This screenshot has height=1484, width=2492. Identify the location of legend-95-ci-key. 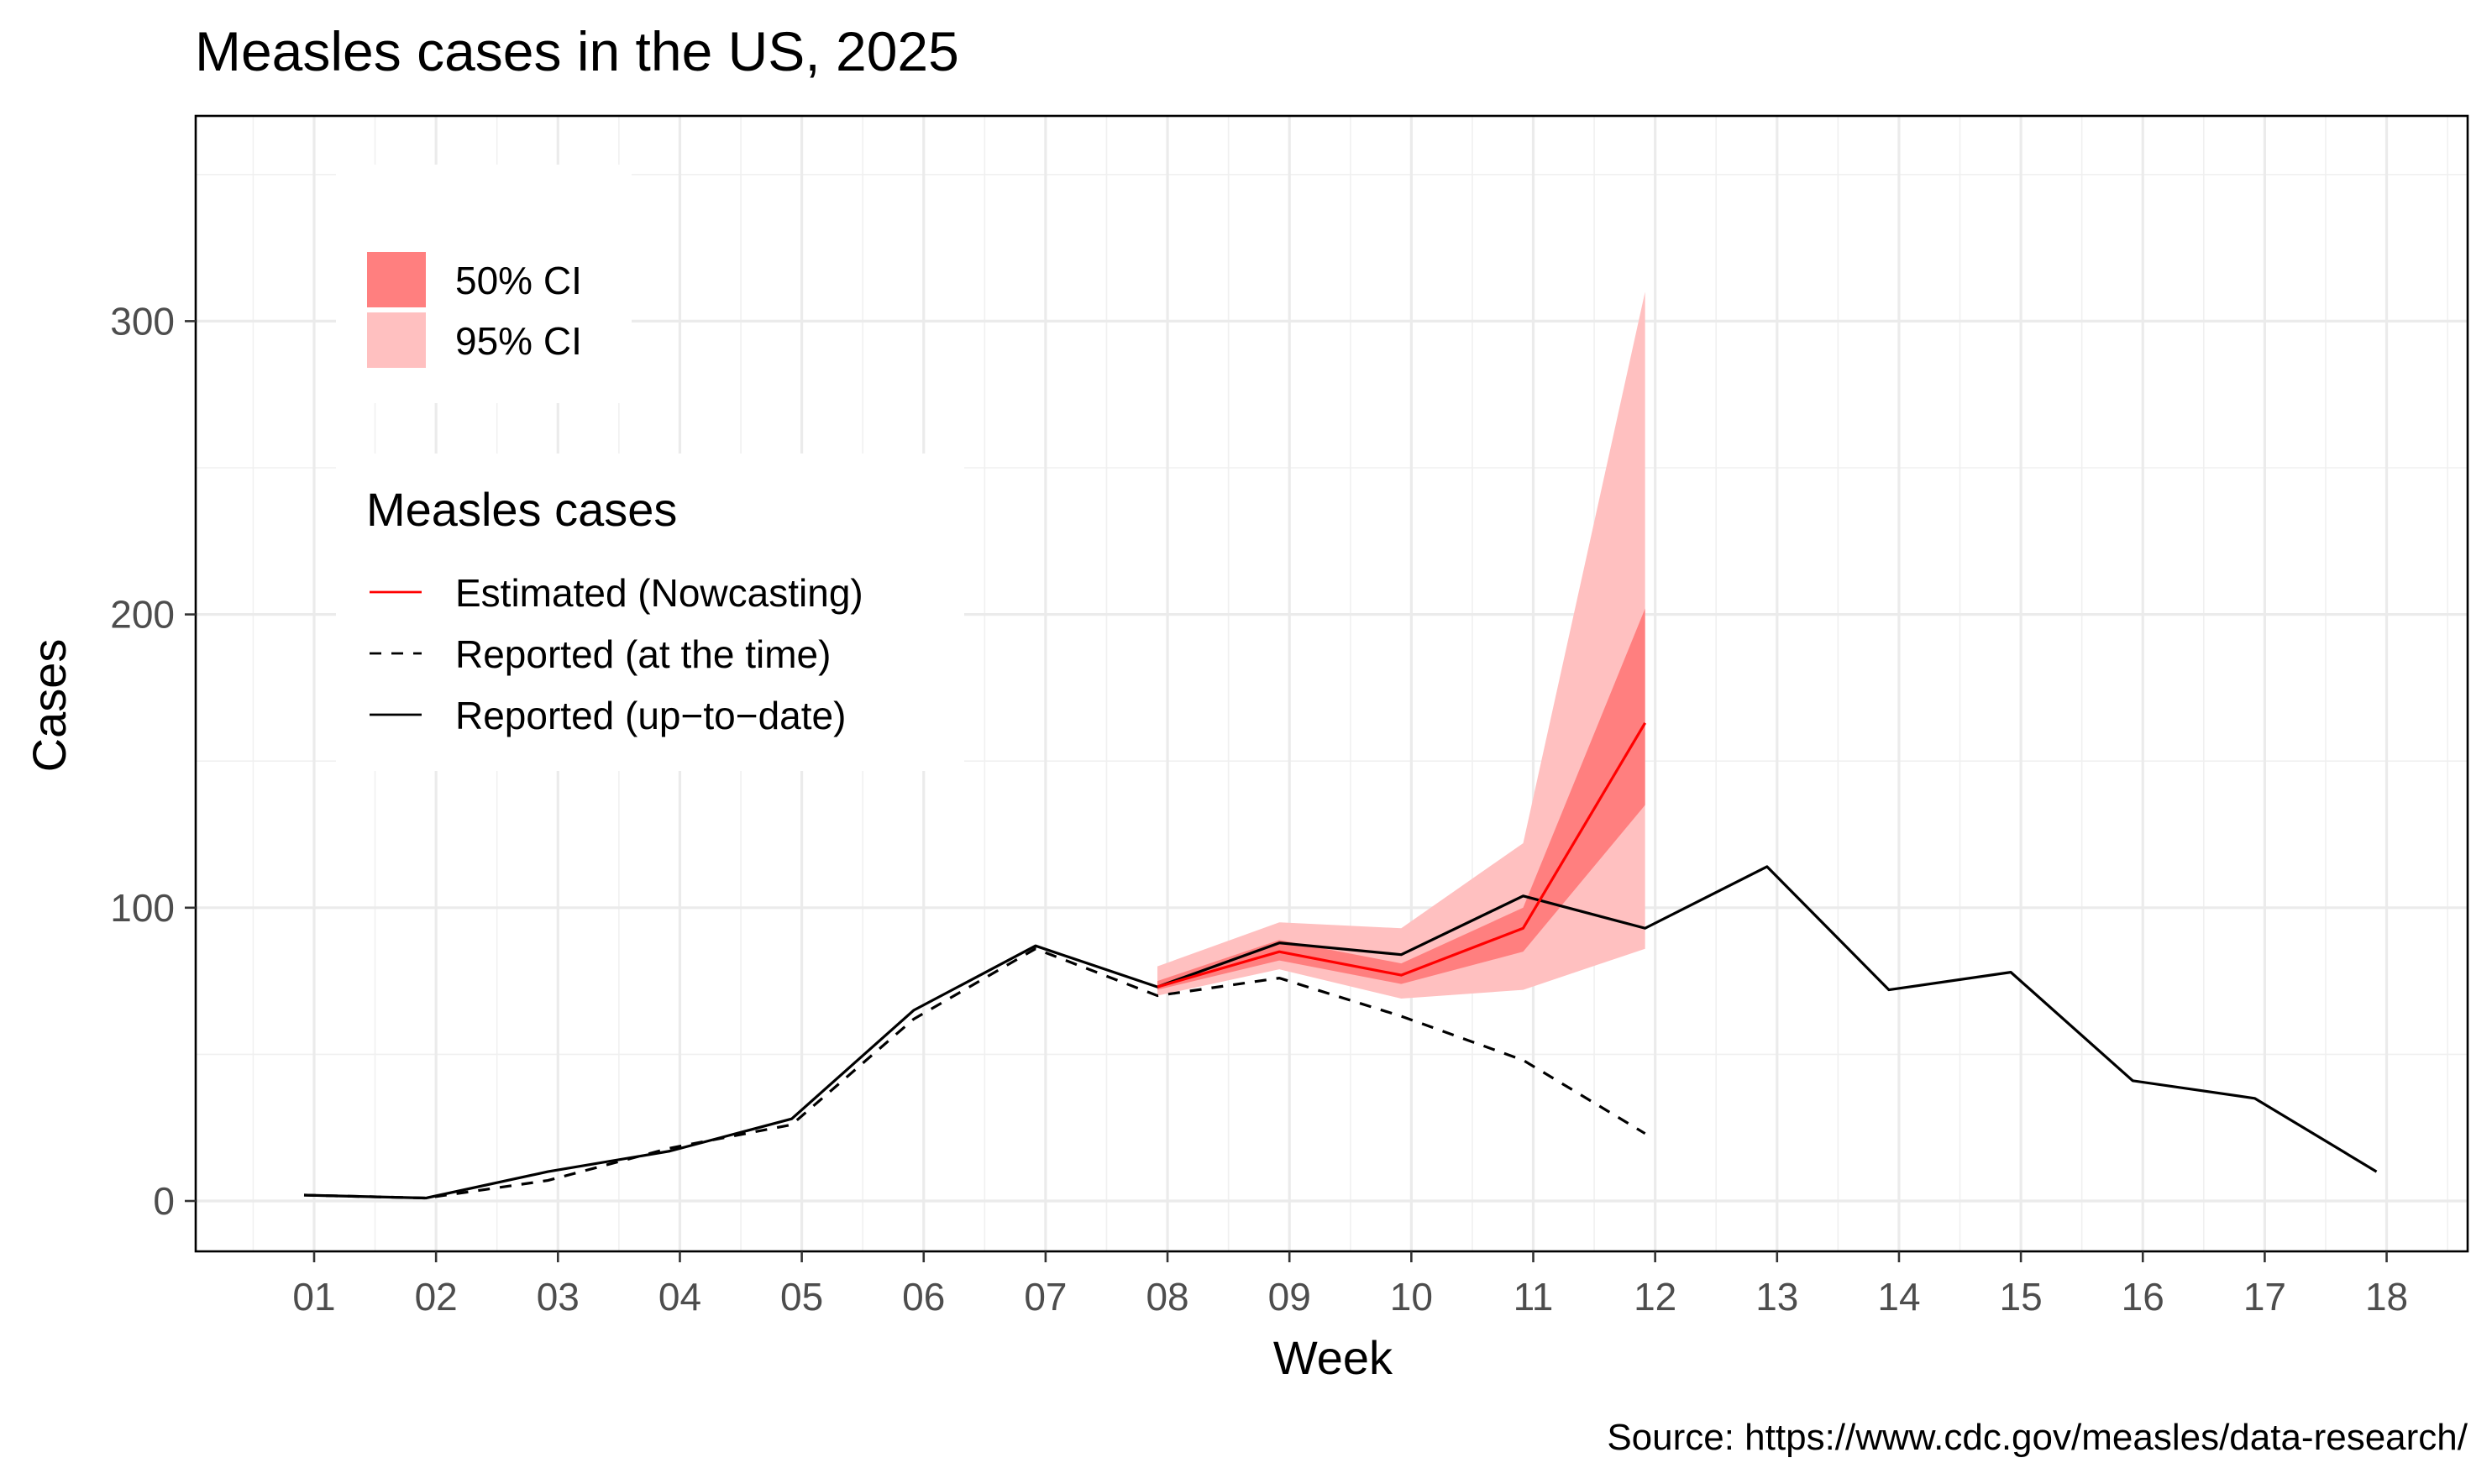
(397, 340).